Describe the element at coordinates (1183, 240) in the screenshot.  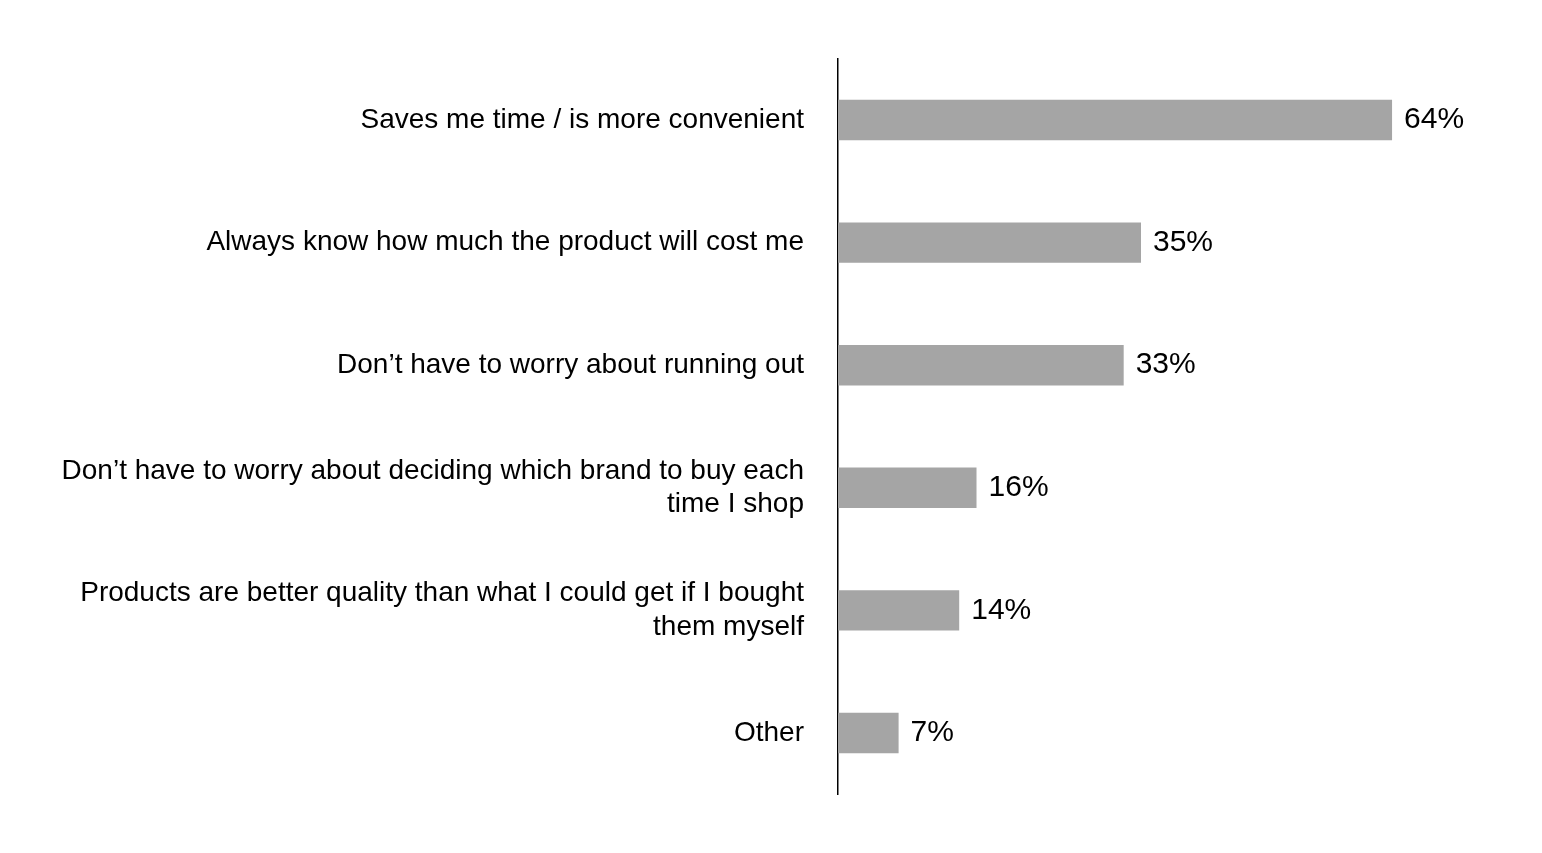
I see `data-label: 35%` at that location.